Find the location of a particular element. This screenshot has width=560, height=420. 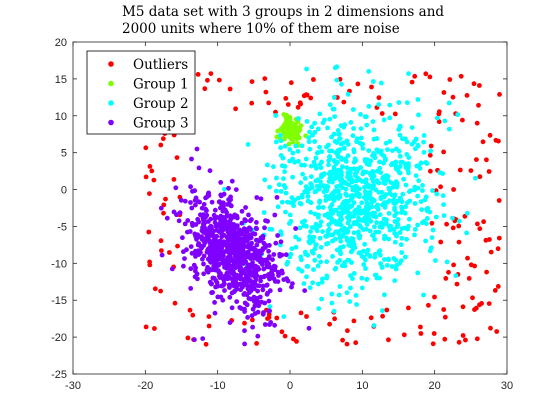

group-1-point is located at coordinates (284, 114).